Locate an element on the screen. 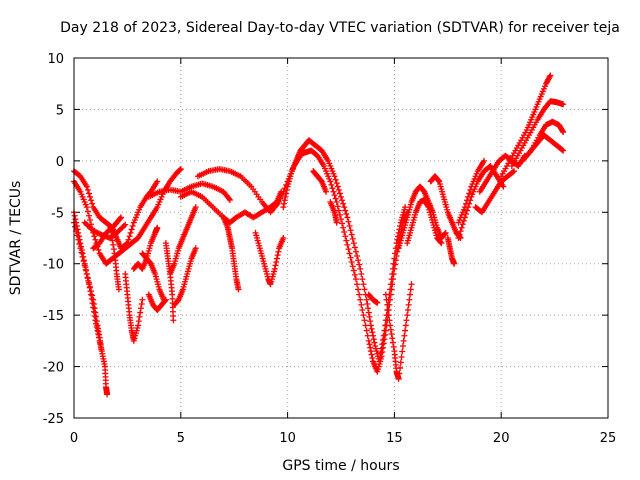 The height and width of the screenshot is (480, 640). series-track-r is located at coordinates (231, 253).